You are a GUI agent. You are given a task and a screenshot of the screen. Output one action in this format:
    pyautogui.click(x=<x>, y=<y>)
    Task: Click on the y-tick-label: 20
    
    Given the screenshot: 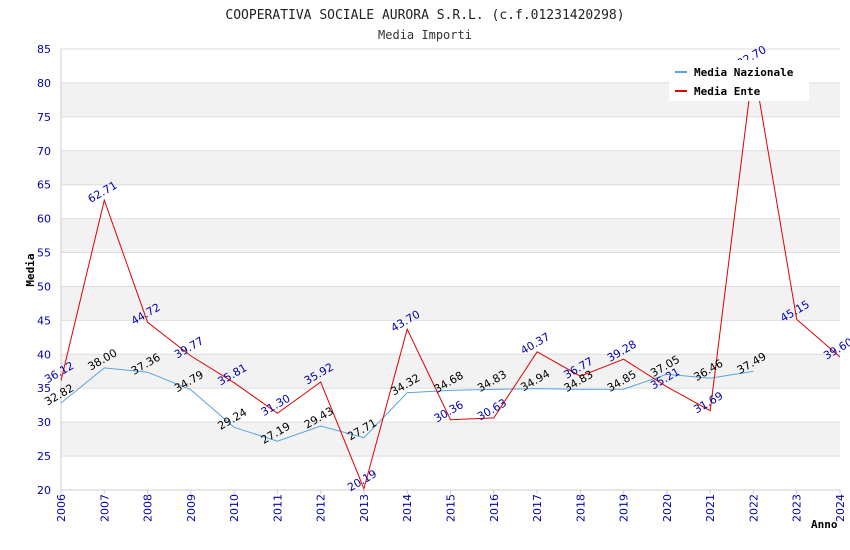 What is the action you would take?
    pyautogui.click(x=44, y=490)
    